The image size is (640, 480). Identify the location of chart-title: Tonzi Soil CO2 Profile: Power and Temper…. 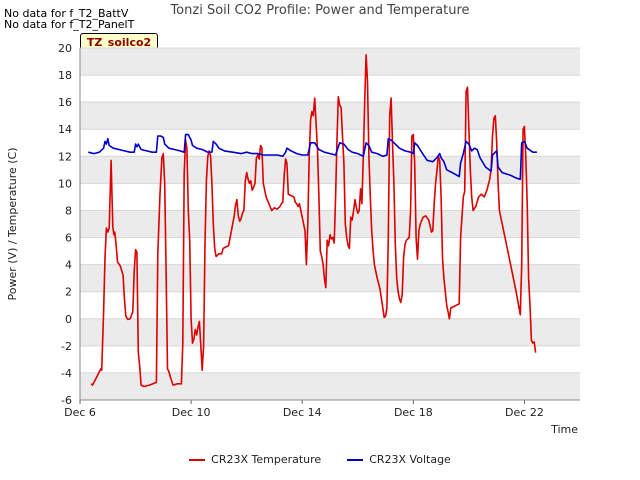
(320, 10).